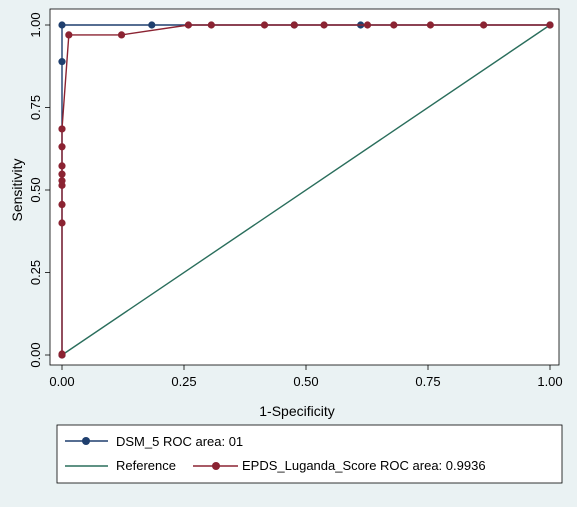  I want to click on y-tick-label-3: 0.75, so click(35, 107).